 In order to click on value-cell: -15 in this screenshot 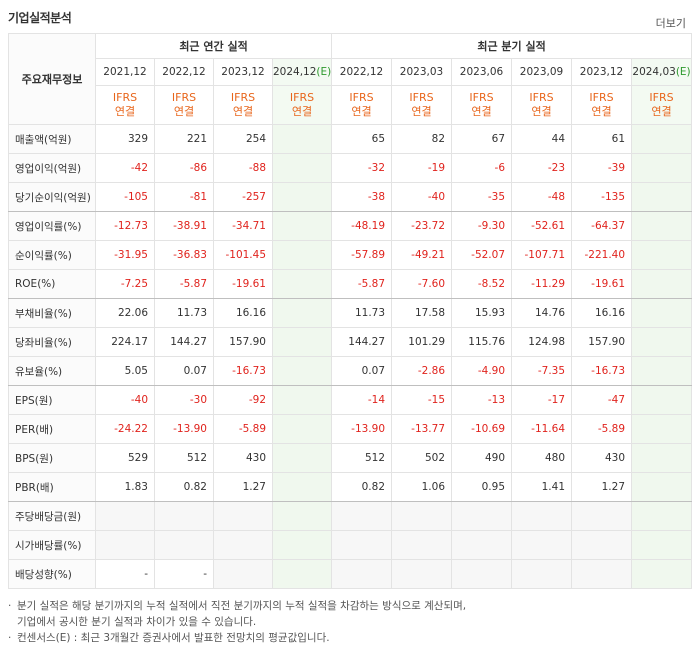, I will do `click(422, 400)`.